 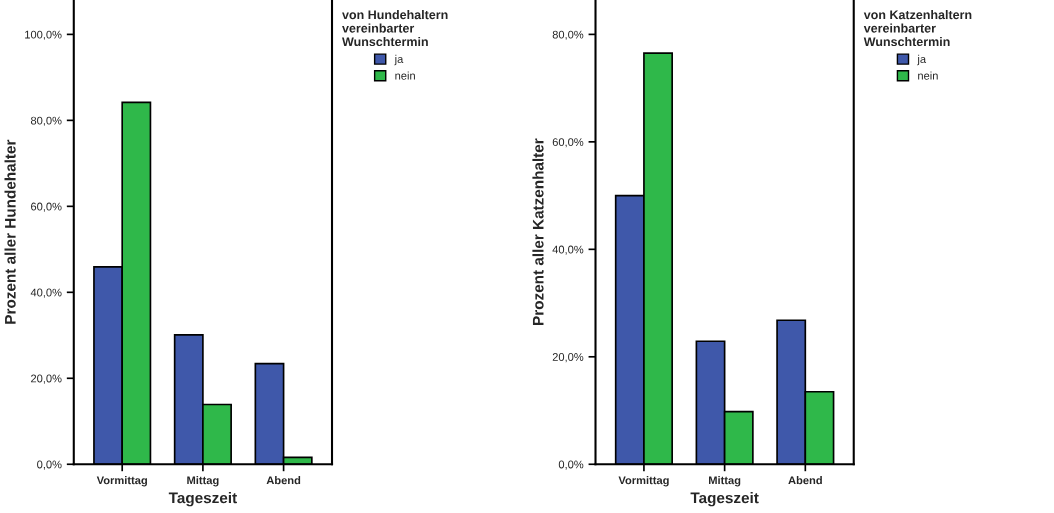 I want to click on y-axis-title: Prozent aller Hundehalter, so click(x=10, y=231).